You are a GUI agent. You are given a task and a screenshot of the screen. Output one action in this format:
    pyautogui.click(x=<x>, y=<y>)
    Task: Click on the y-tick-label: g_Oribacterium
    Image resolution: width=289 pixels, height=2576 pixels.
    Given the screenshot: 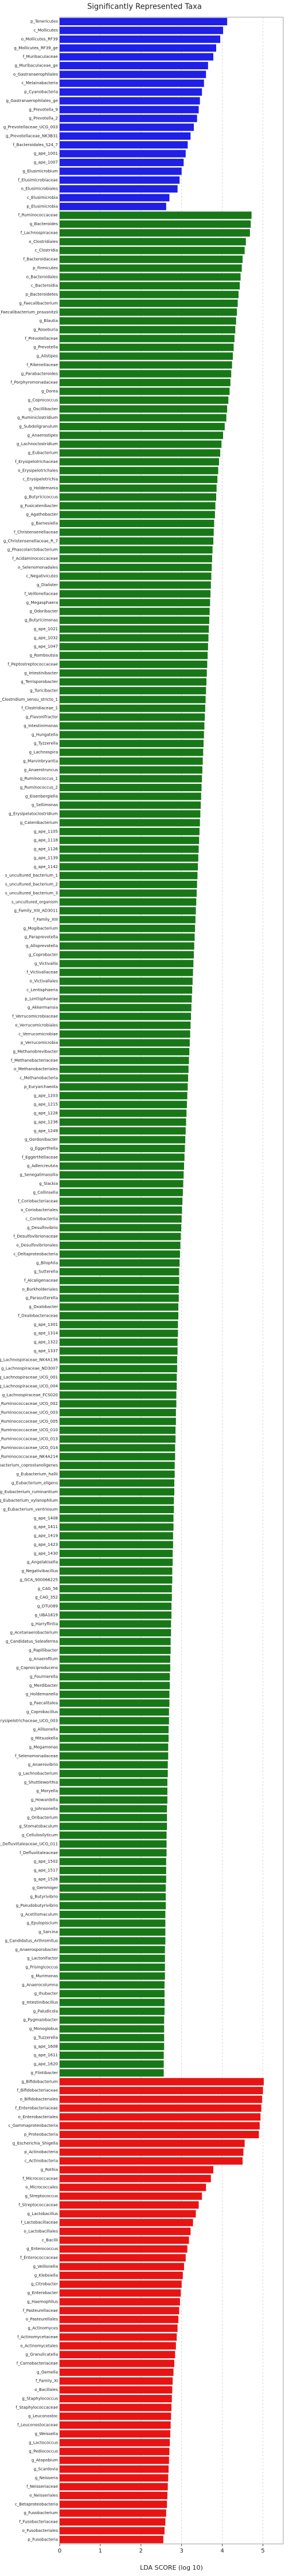 What is the action you would take?
    pyautogui.click(x=42, y=1818)
    